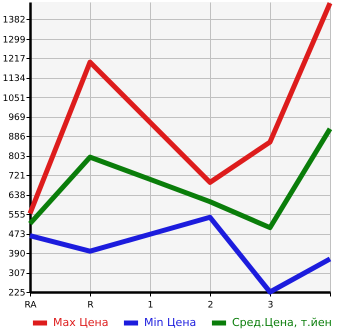 The image size is (345, 335). Describe the element at coordinates (80, 322) in the screenshot. I see `legend-label: Max Цена` at that location.